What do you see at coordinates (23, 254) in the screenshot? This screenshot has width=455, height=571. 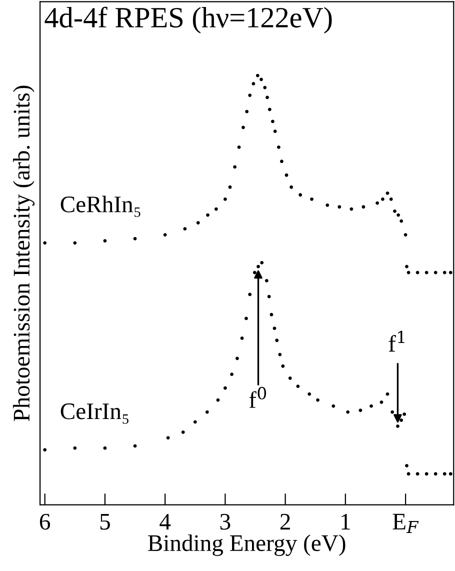 I see `y-axis-title: Photoemission Intensity (arb. units)` at bounding box center [23, 254].